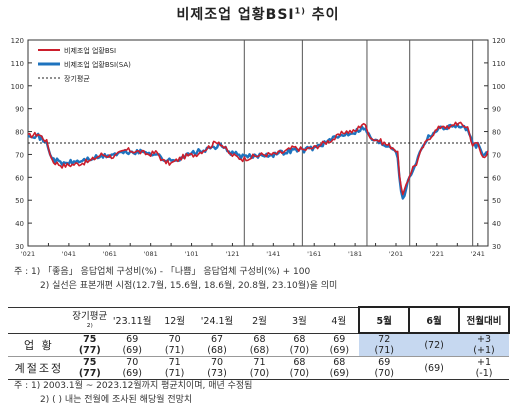 The height and width of the screenshot is (408, 516). I want to click on table-cell: 70 (71), so click(175, 345).